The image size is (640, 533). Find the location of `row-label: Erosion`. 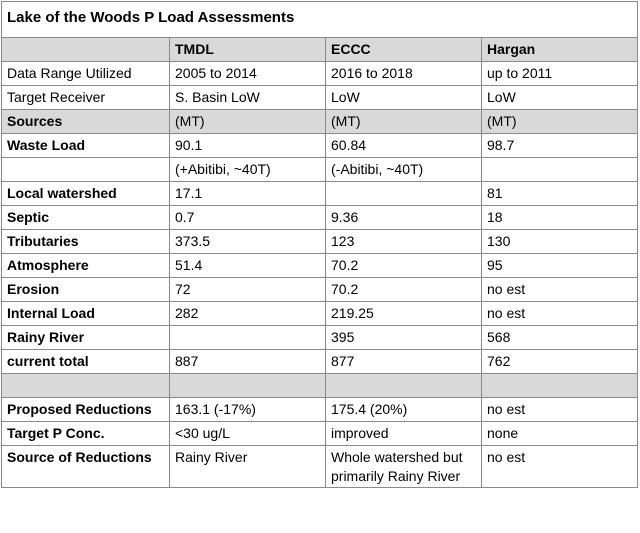

row-label: Erosion is located at coordinates (85, 289).